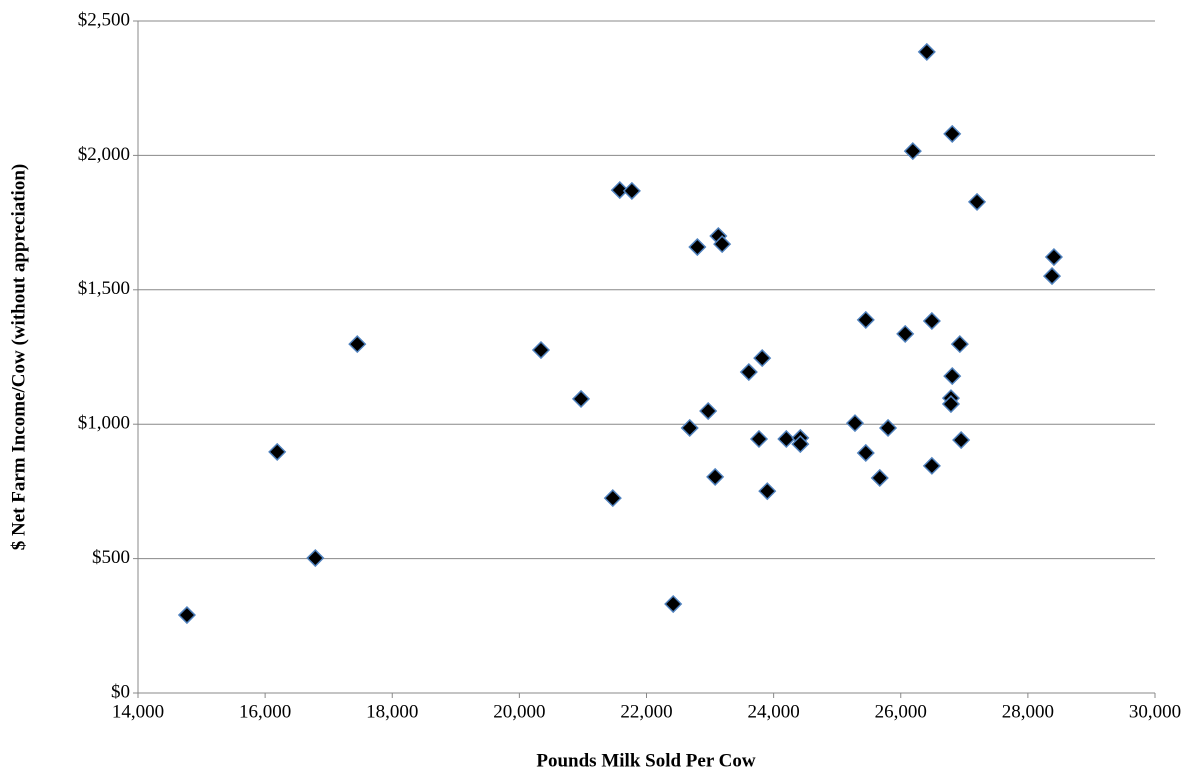 This screenshot has width=1197, height=782. Describe the element at coordinates (104, 19) in the screenshot. I see `y-tick-label: $2,500` at that location.